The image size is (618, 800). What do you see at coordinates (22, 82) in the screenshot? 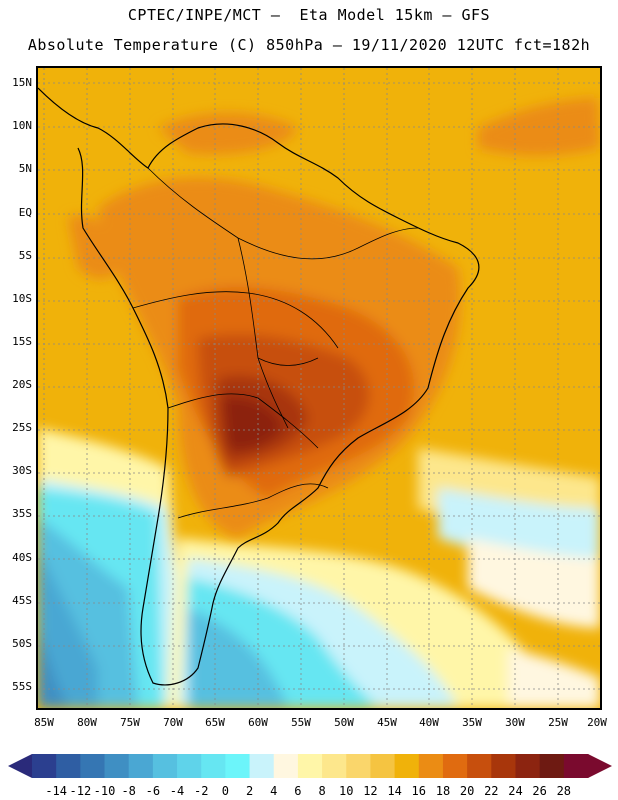
I see `lat-label: 15N` at bounding box center [22, 82].